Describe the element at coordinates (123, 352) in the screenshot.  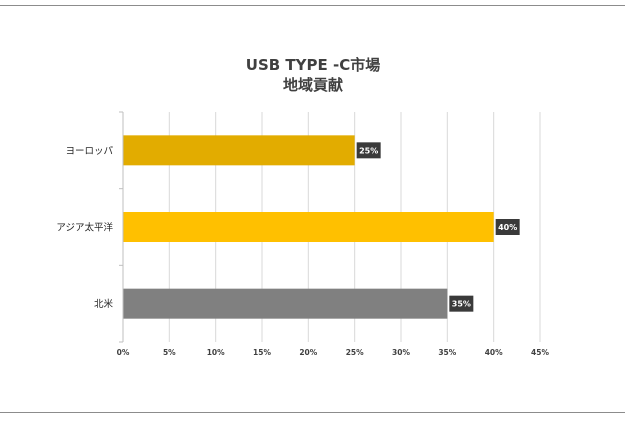
I see `x-tick-label: 0%` at that location.